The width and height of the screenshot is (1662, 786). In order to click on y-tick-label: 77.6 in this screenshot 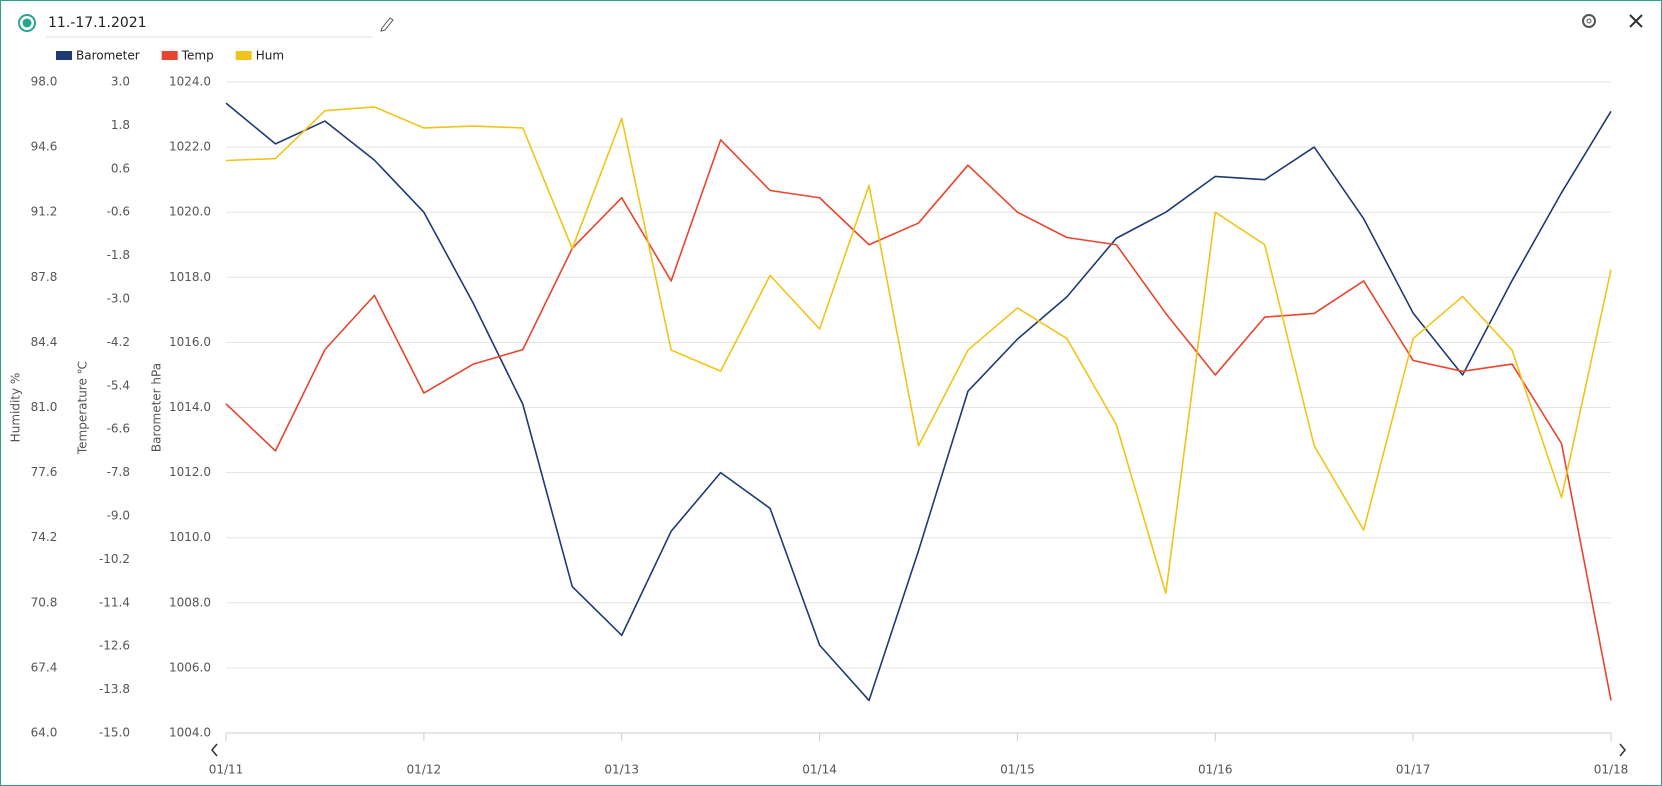, I will do `click(44, 472)`.